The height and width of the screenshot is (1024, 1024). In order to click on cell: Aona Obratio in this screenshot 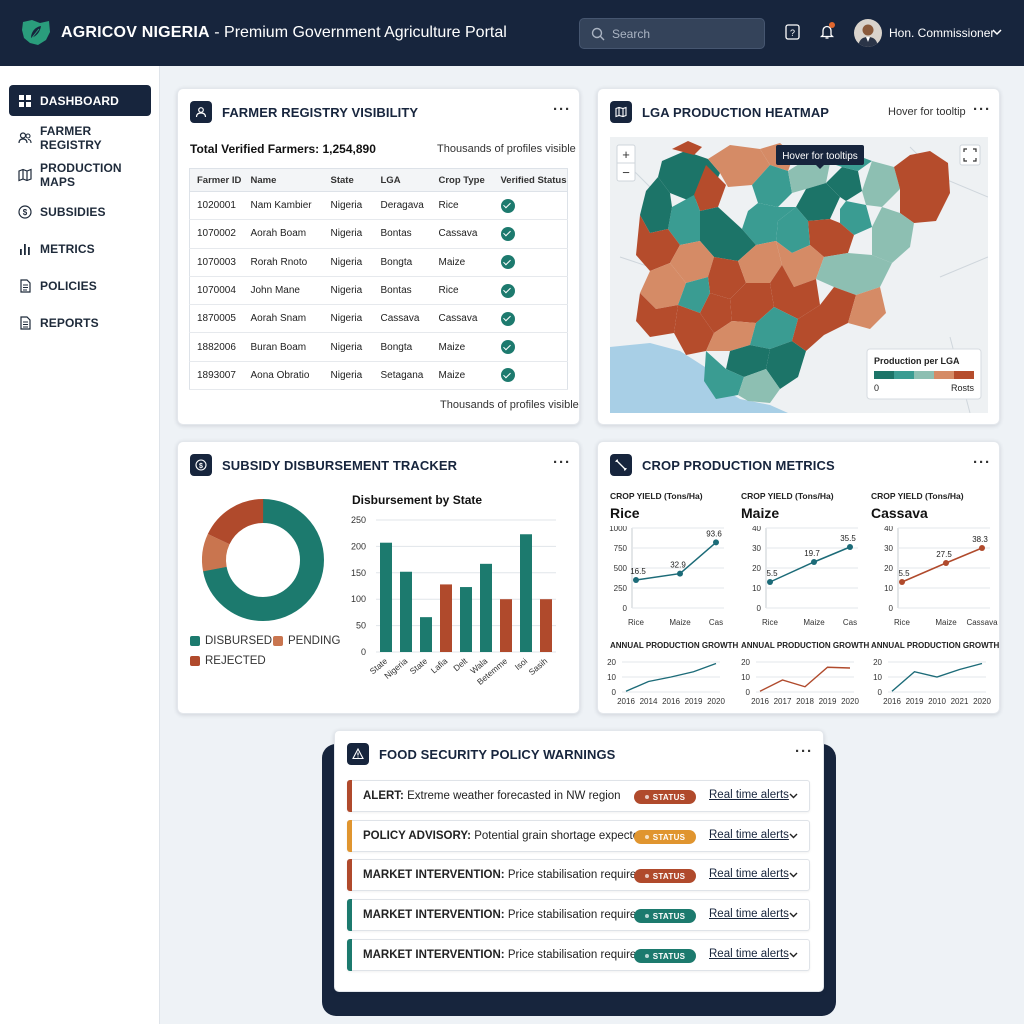, I will do `click(283, 376)`.